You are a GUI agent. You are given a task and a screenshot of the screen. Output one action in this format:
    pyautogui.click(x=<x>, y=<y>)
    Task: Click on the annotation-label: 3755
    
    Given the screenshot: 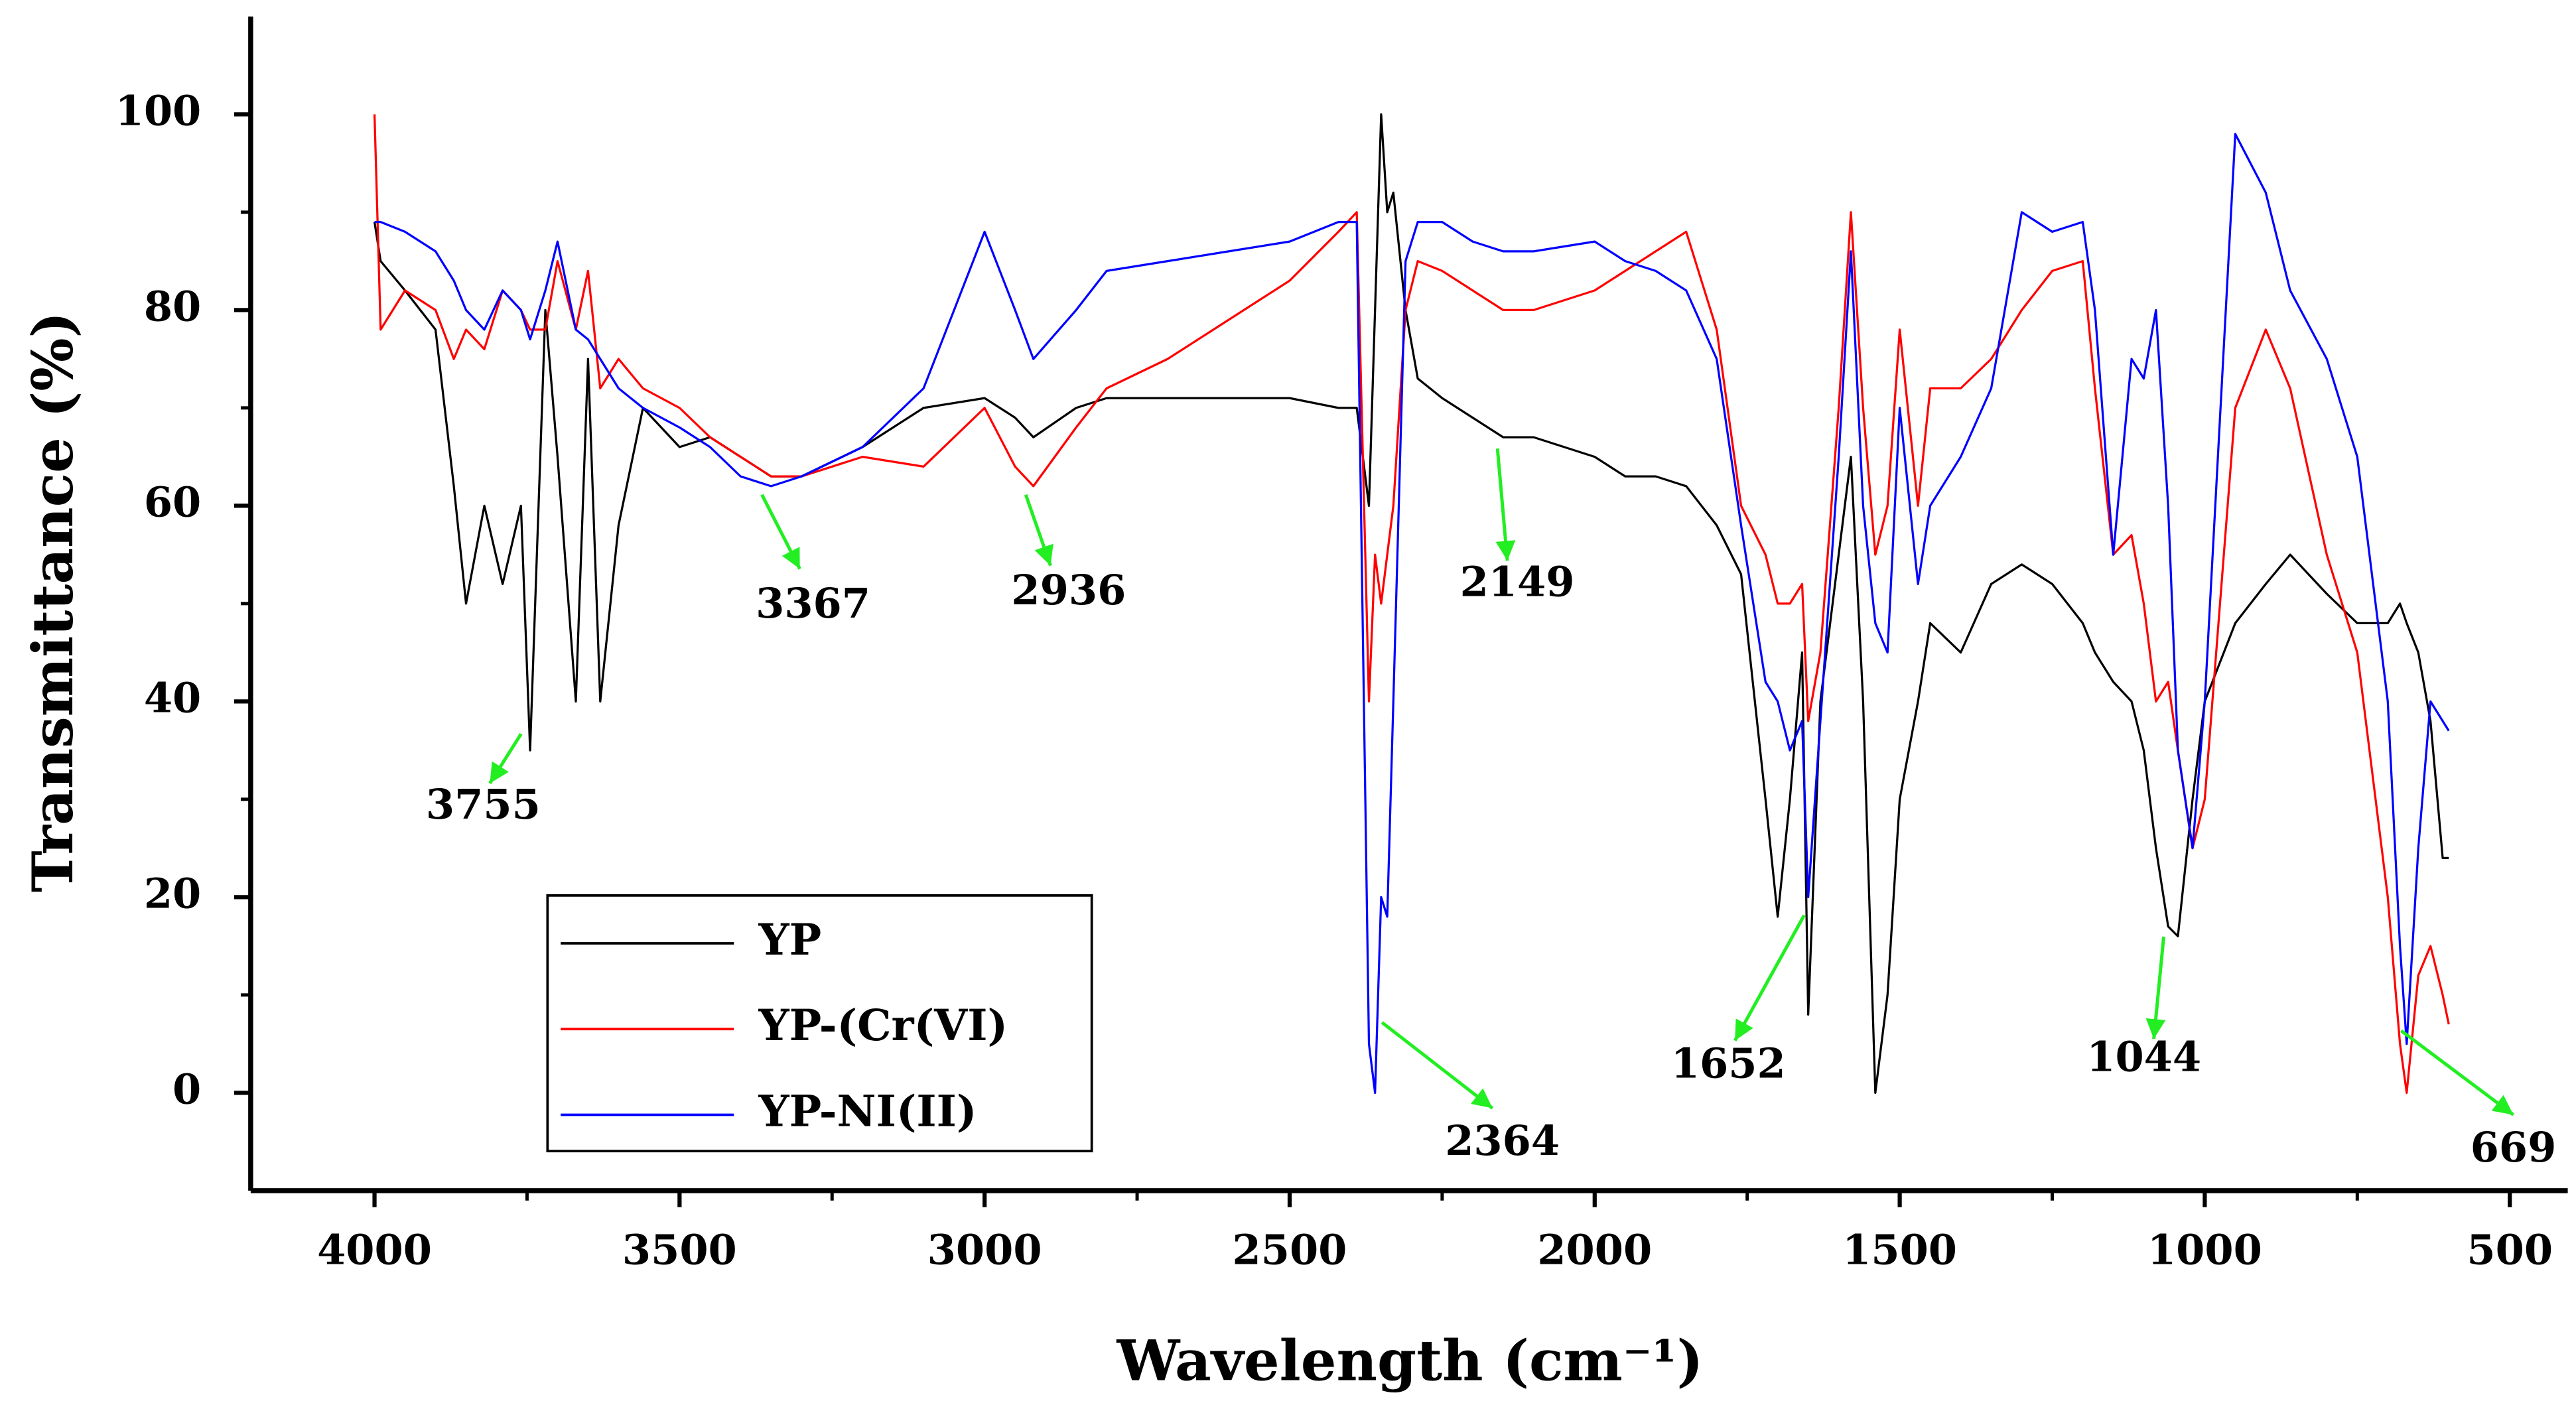 What is the action you would take?
    pyautogui.click(x=483, y=804)
    